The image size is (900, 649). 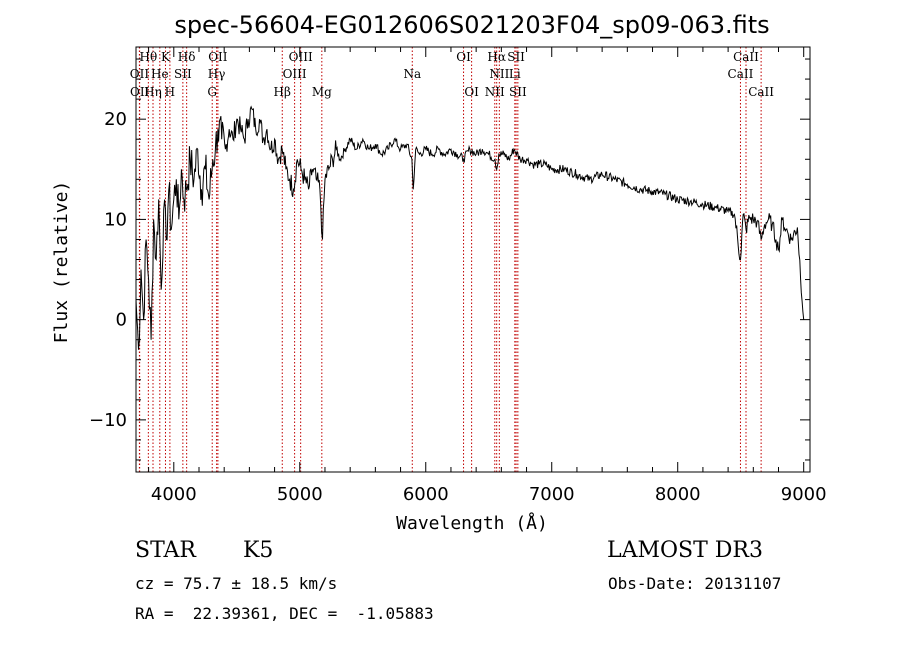 I want to click on spectral-line-label: H, so click(x=170, y=92).